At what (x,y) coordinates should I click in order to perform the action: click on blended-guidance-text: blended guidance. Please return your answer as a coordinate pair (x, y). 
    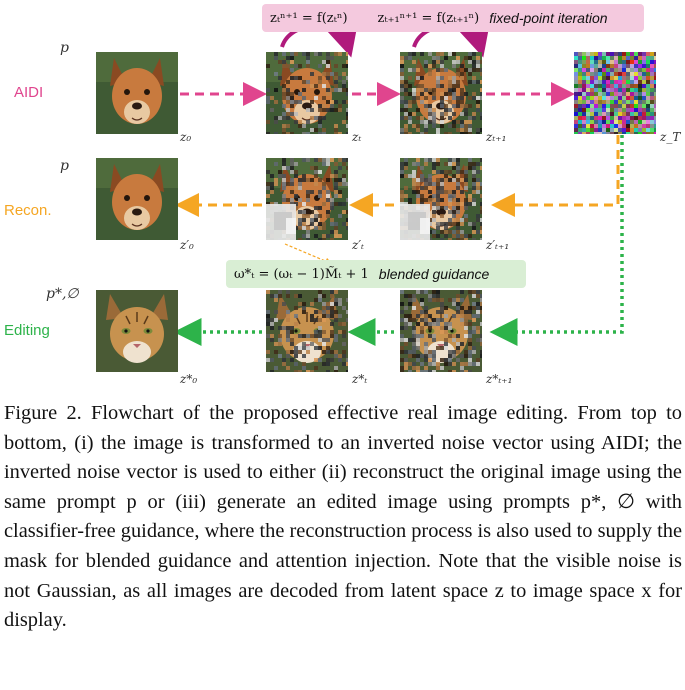
    Looking at the image, I should click on (434, 274).